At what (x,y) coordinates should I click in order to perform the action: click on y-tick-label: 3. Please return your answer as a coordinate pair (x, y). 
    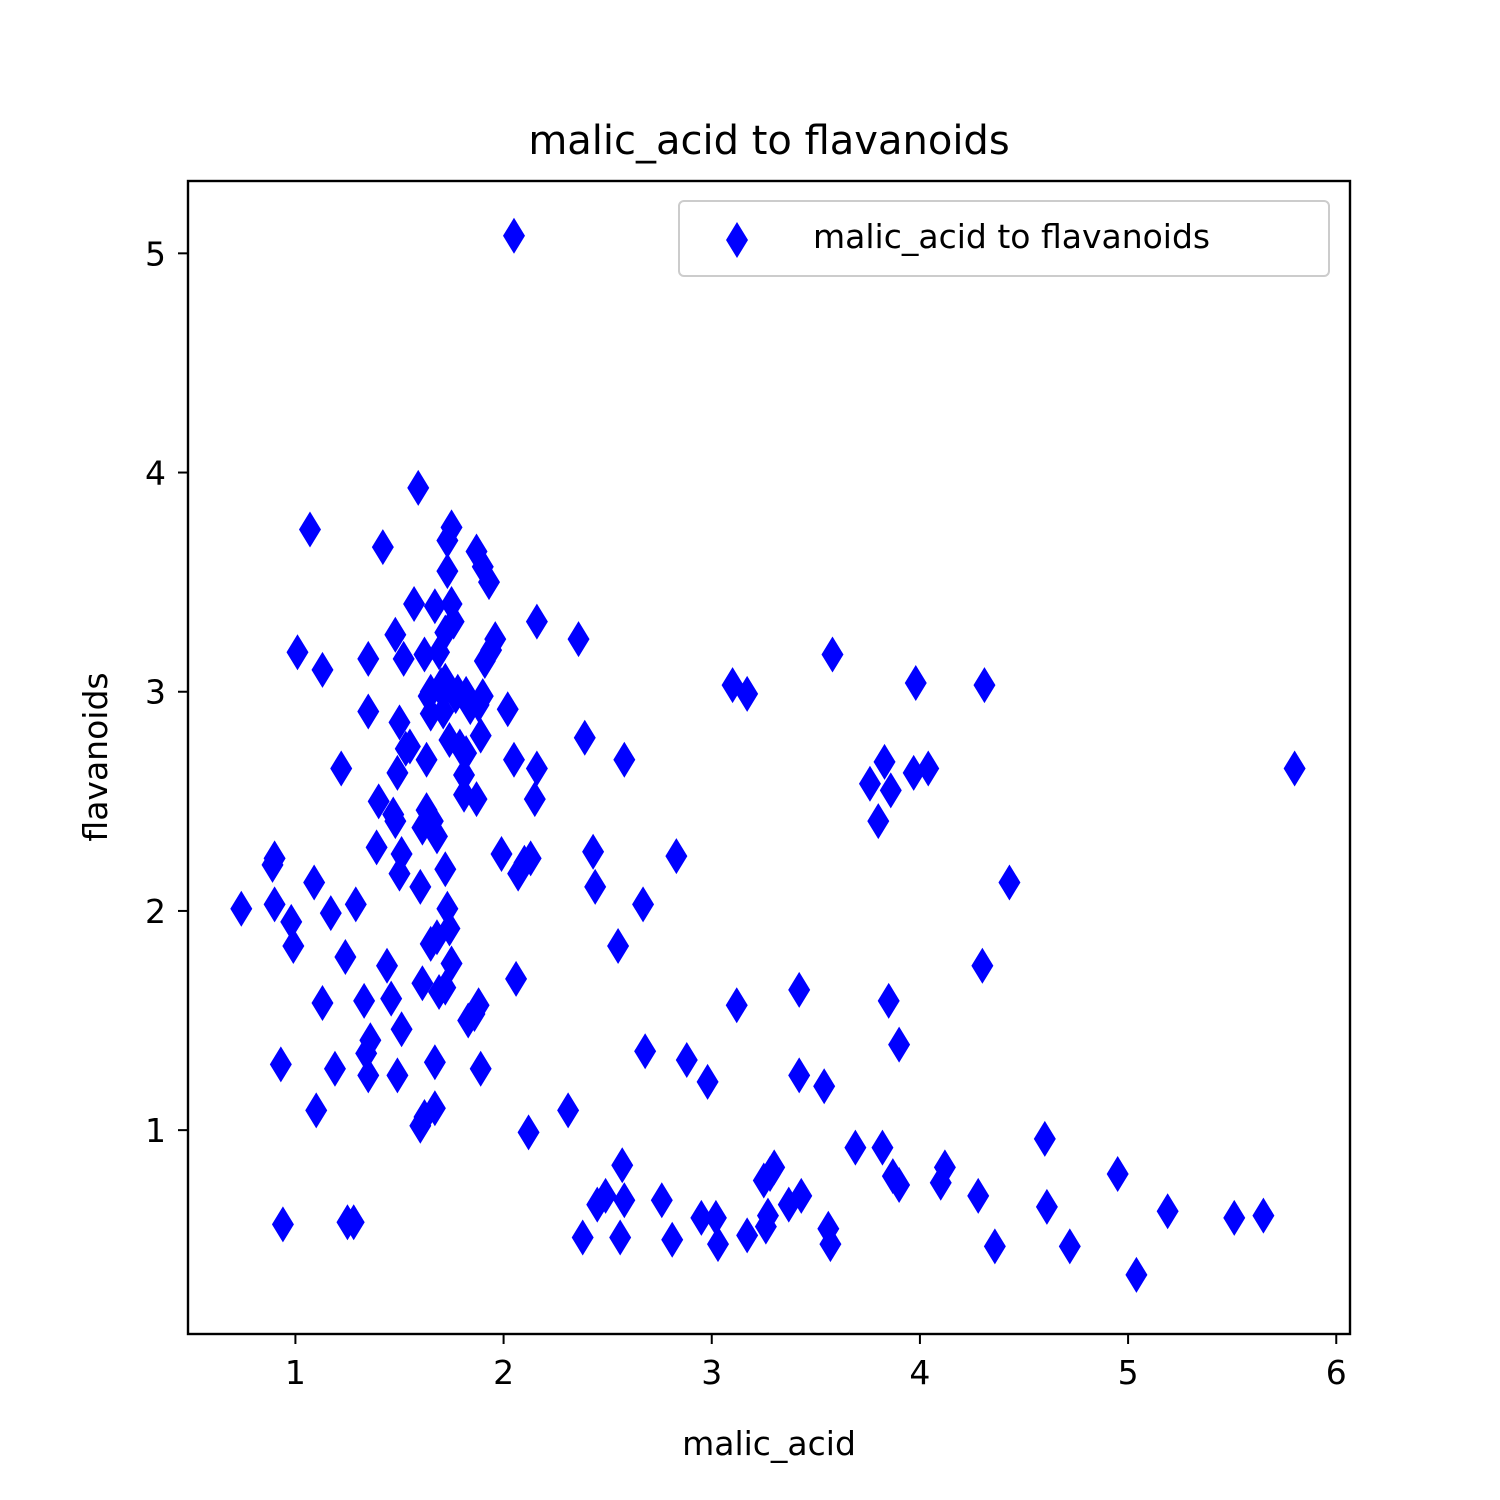
    Looking at the image, I should click on (155, 692).